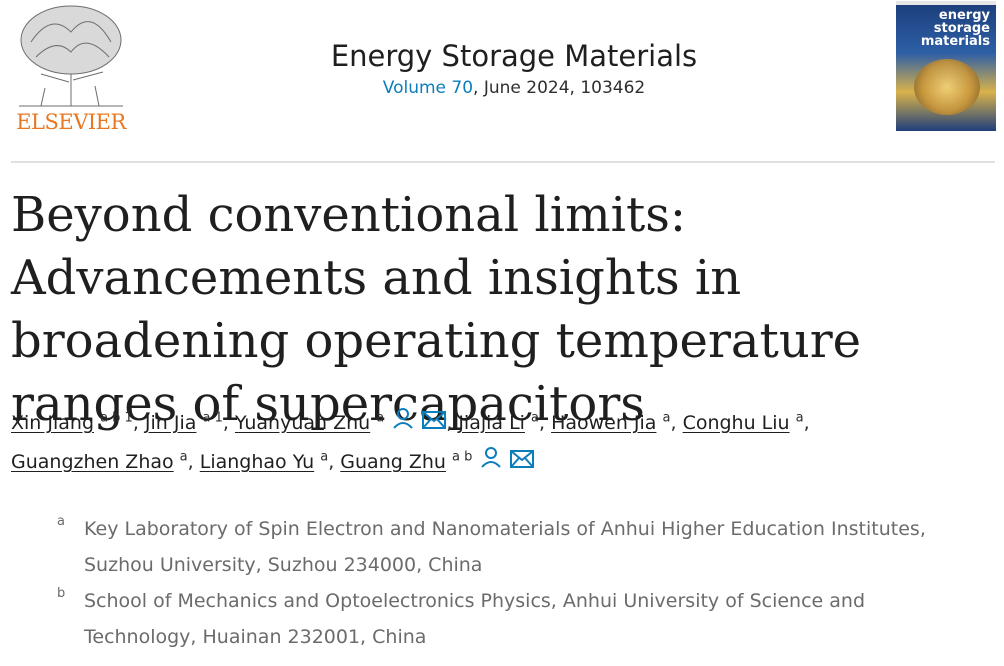 This screenshot has width=1004, height=666. I want to click on author-name: Yuanyuan Zhu, so click(302, 423).